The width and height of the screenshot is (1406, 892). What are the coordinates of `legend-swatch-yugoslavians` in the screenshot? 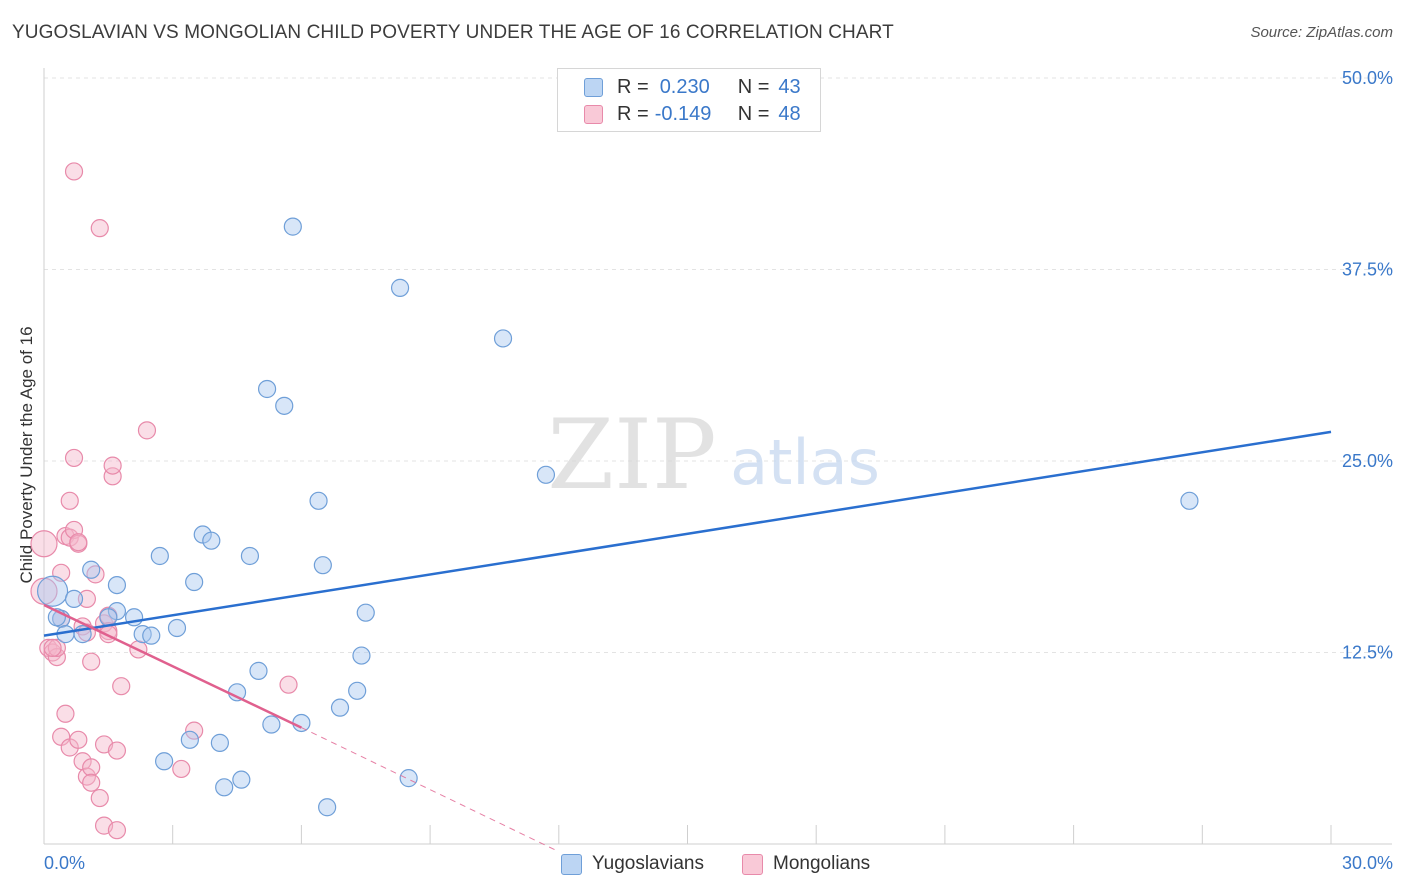 It's located at (593, 87).